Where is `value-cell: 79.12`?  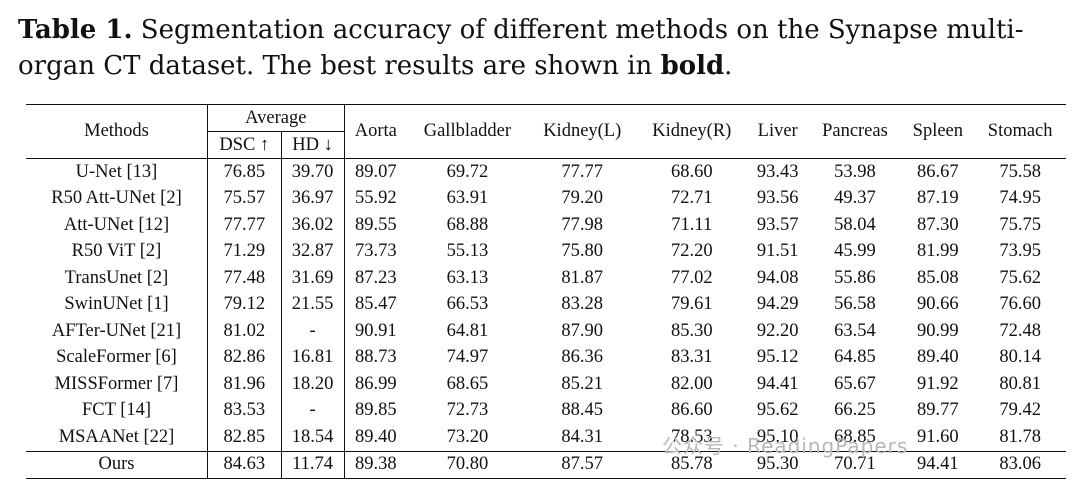
value-cell: 79.12 is located at coordinates (244, 304).